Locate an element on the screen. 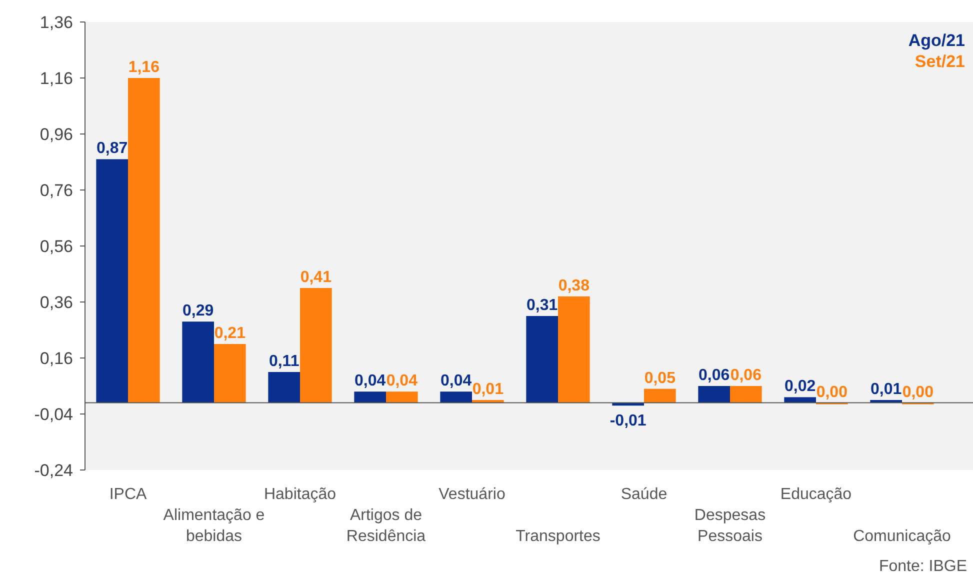  source-note: Fonte: IBGE is located at coordinates (922, 566).